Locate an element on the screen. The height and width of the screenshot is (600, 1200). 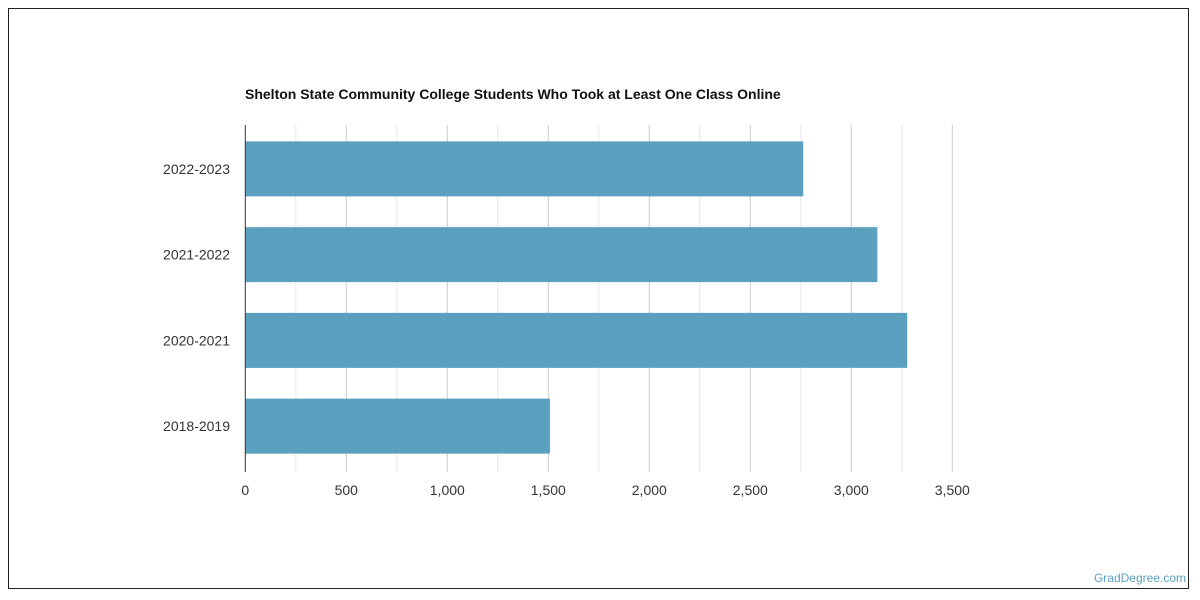
x-tick-label: 2,500 is located at coordinates (750, 490).